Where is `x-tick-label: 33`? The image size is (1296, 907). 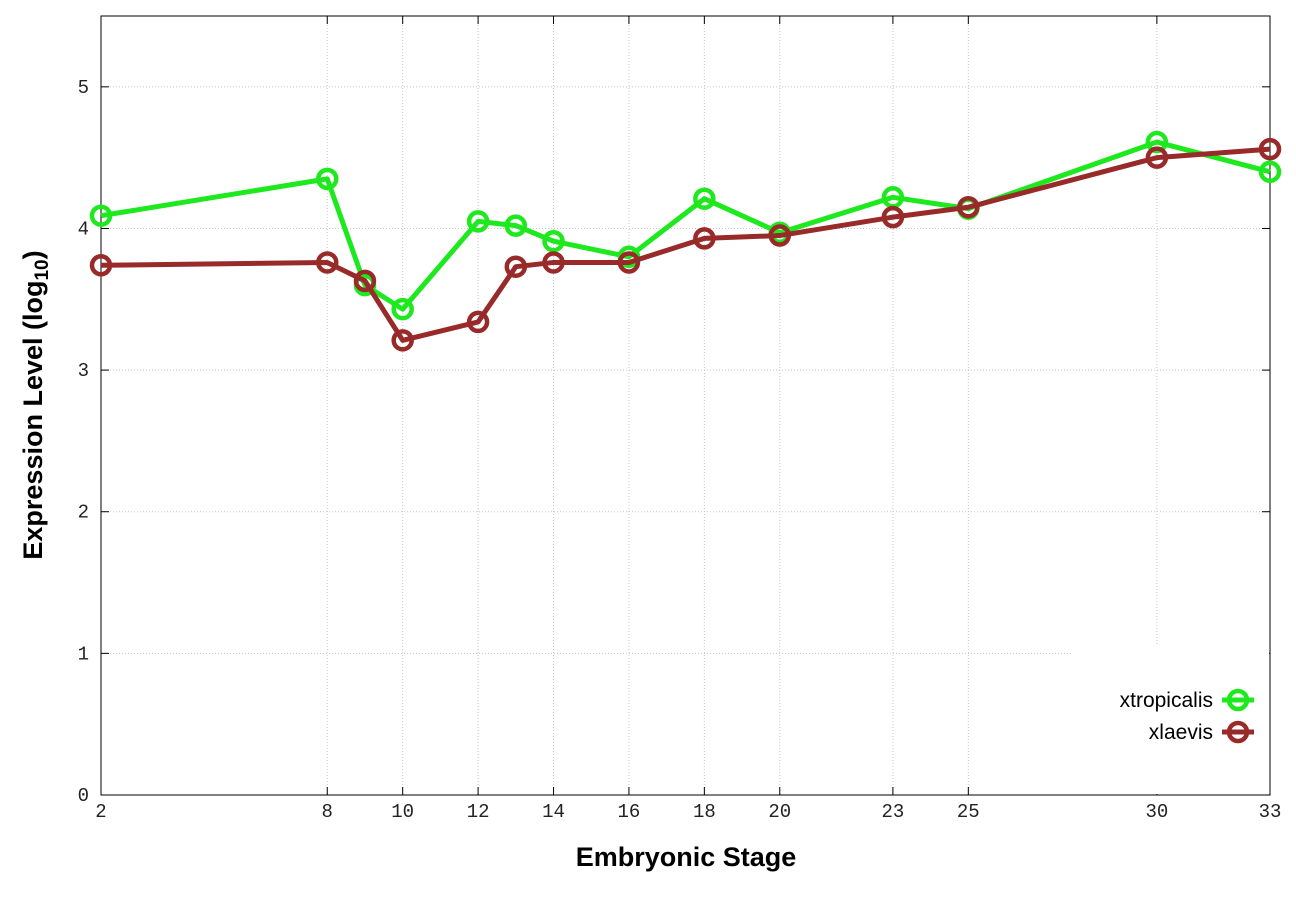 x-tick-label: 33 is located at coordinates (1270, 812).